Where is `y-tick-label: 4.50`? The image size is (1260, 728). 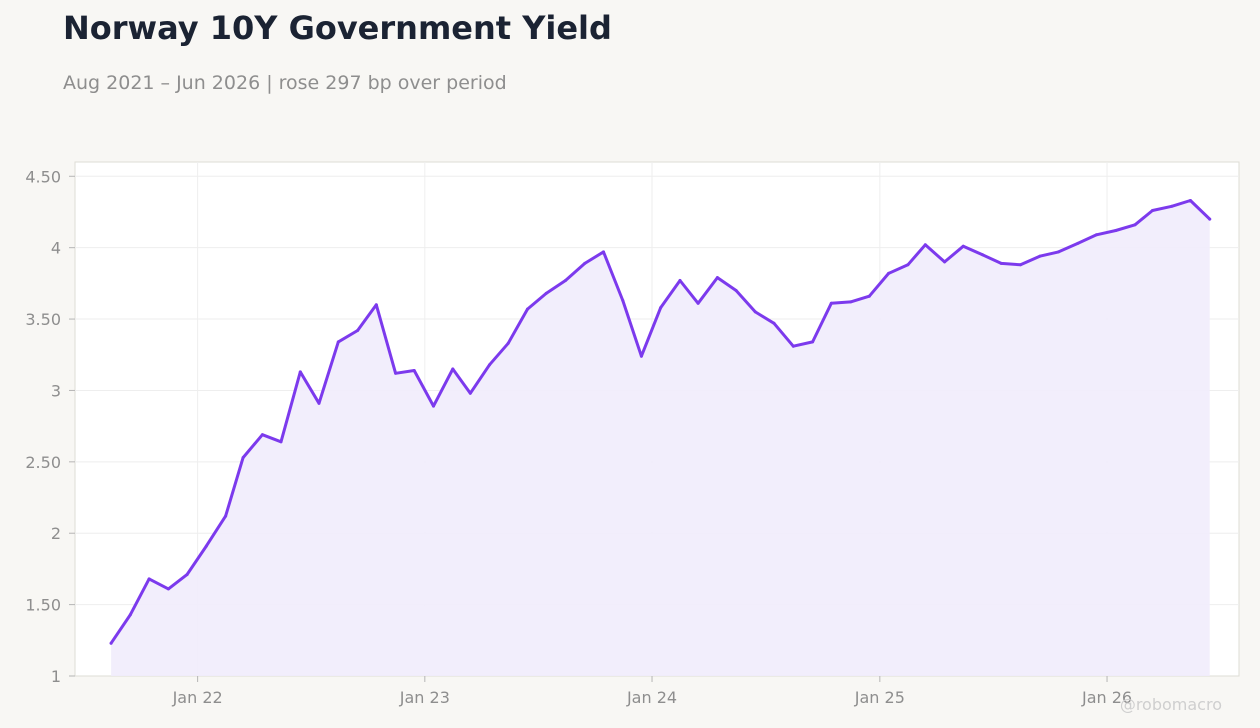
y-tick-label: 4.50 is located at coordinates (43, 176).